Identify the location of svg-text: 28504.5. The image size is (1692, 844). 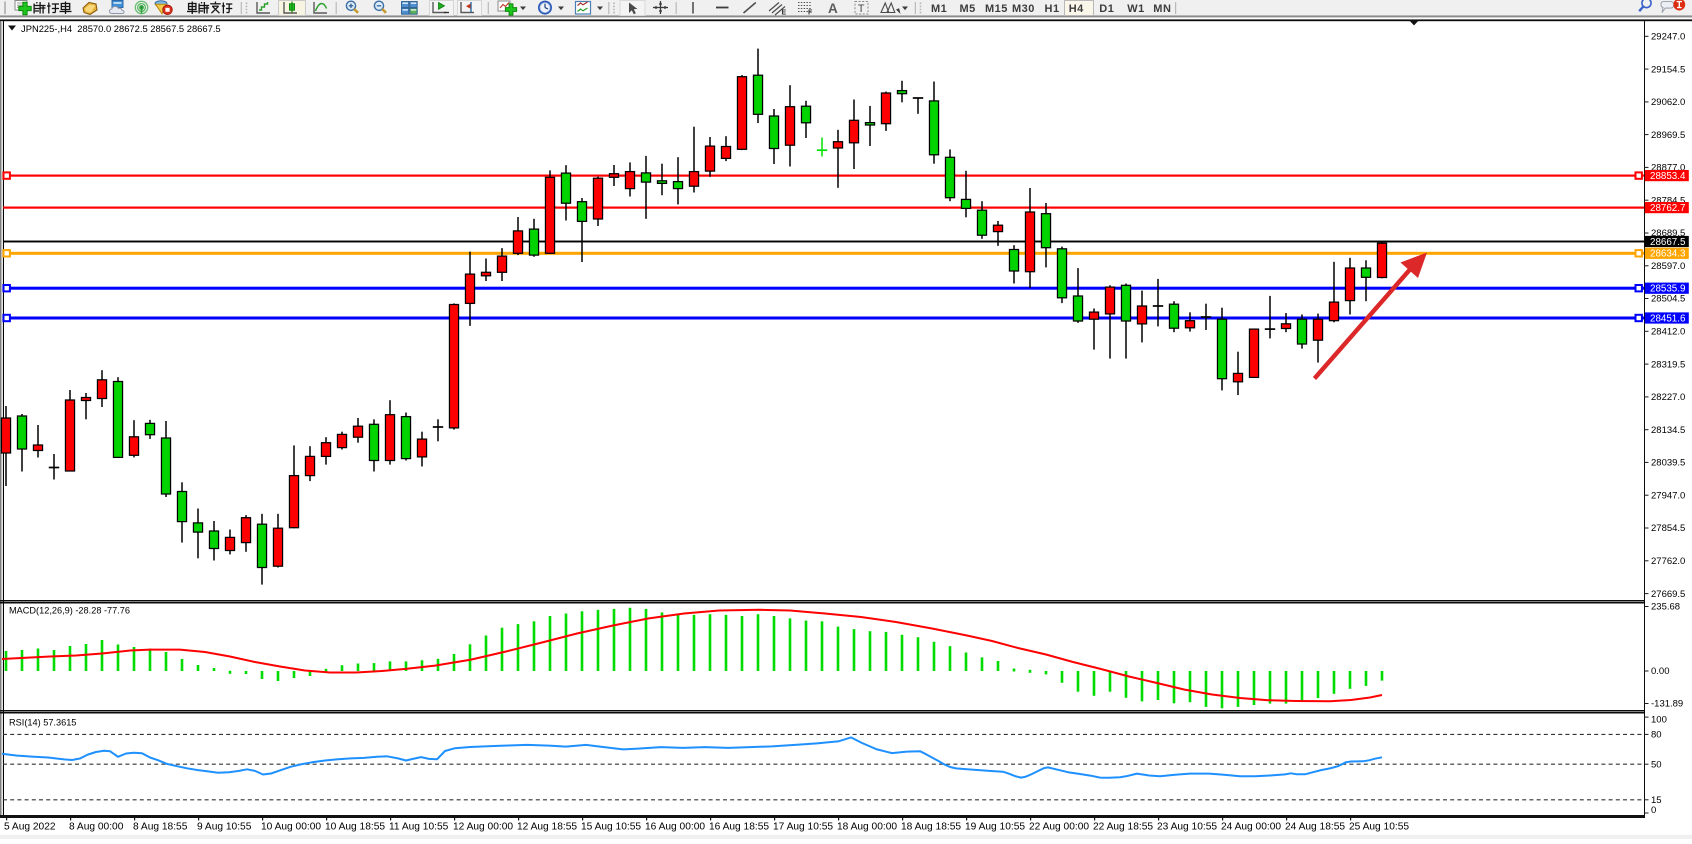
(1668, 299).